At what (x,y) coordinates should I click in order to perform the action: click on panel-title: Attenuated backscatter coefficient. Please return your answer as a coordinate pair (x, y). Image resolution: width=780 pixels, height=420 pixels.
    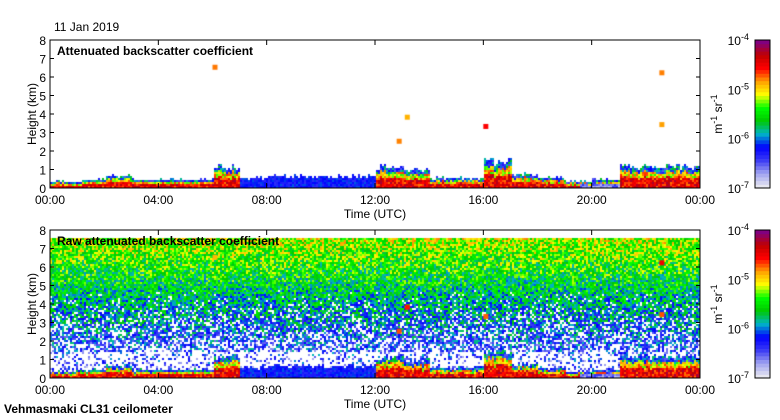
    Looking at the image, I should click on (155, 51).